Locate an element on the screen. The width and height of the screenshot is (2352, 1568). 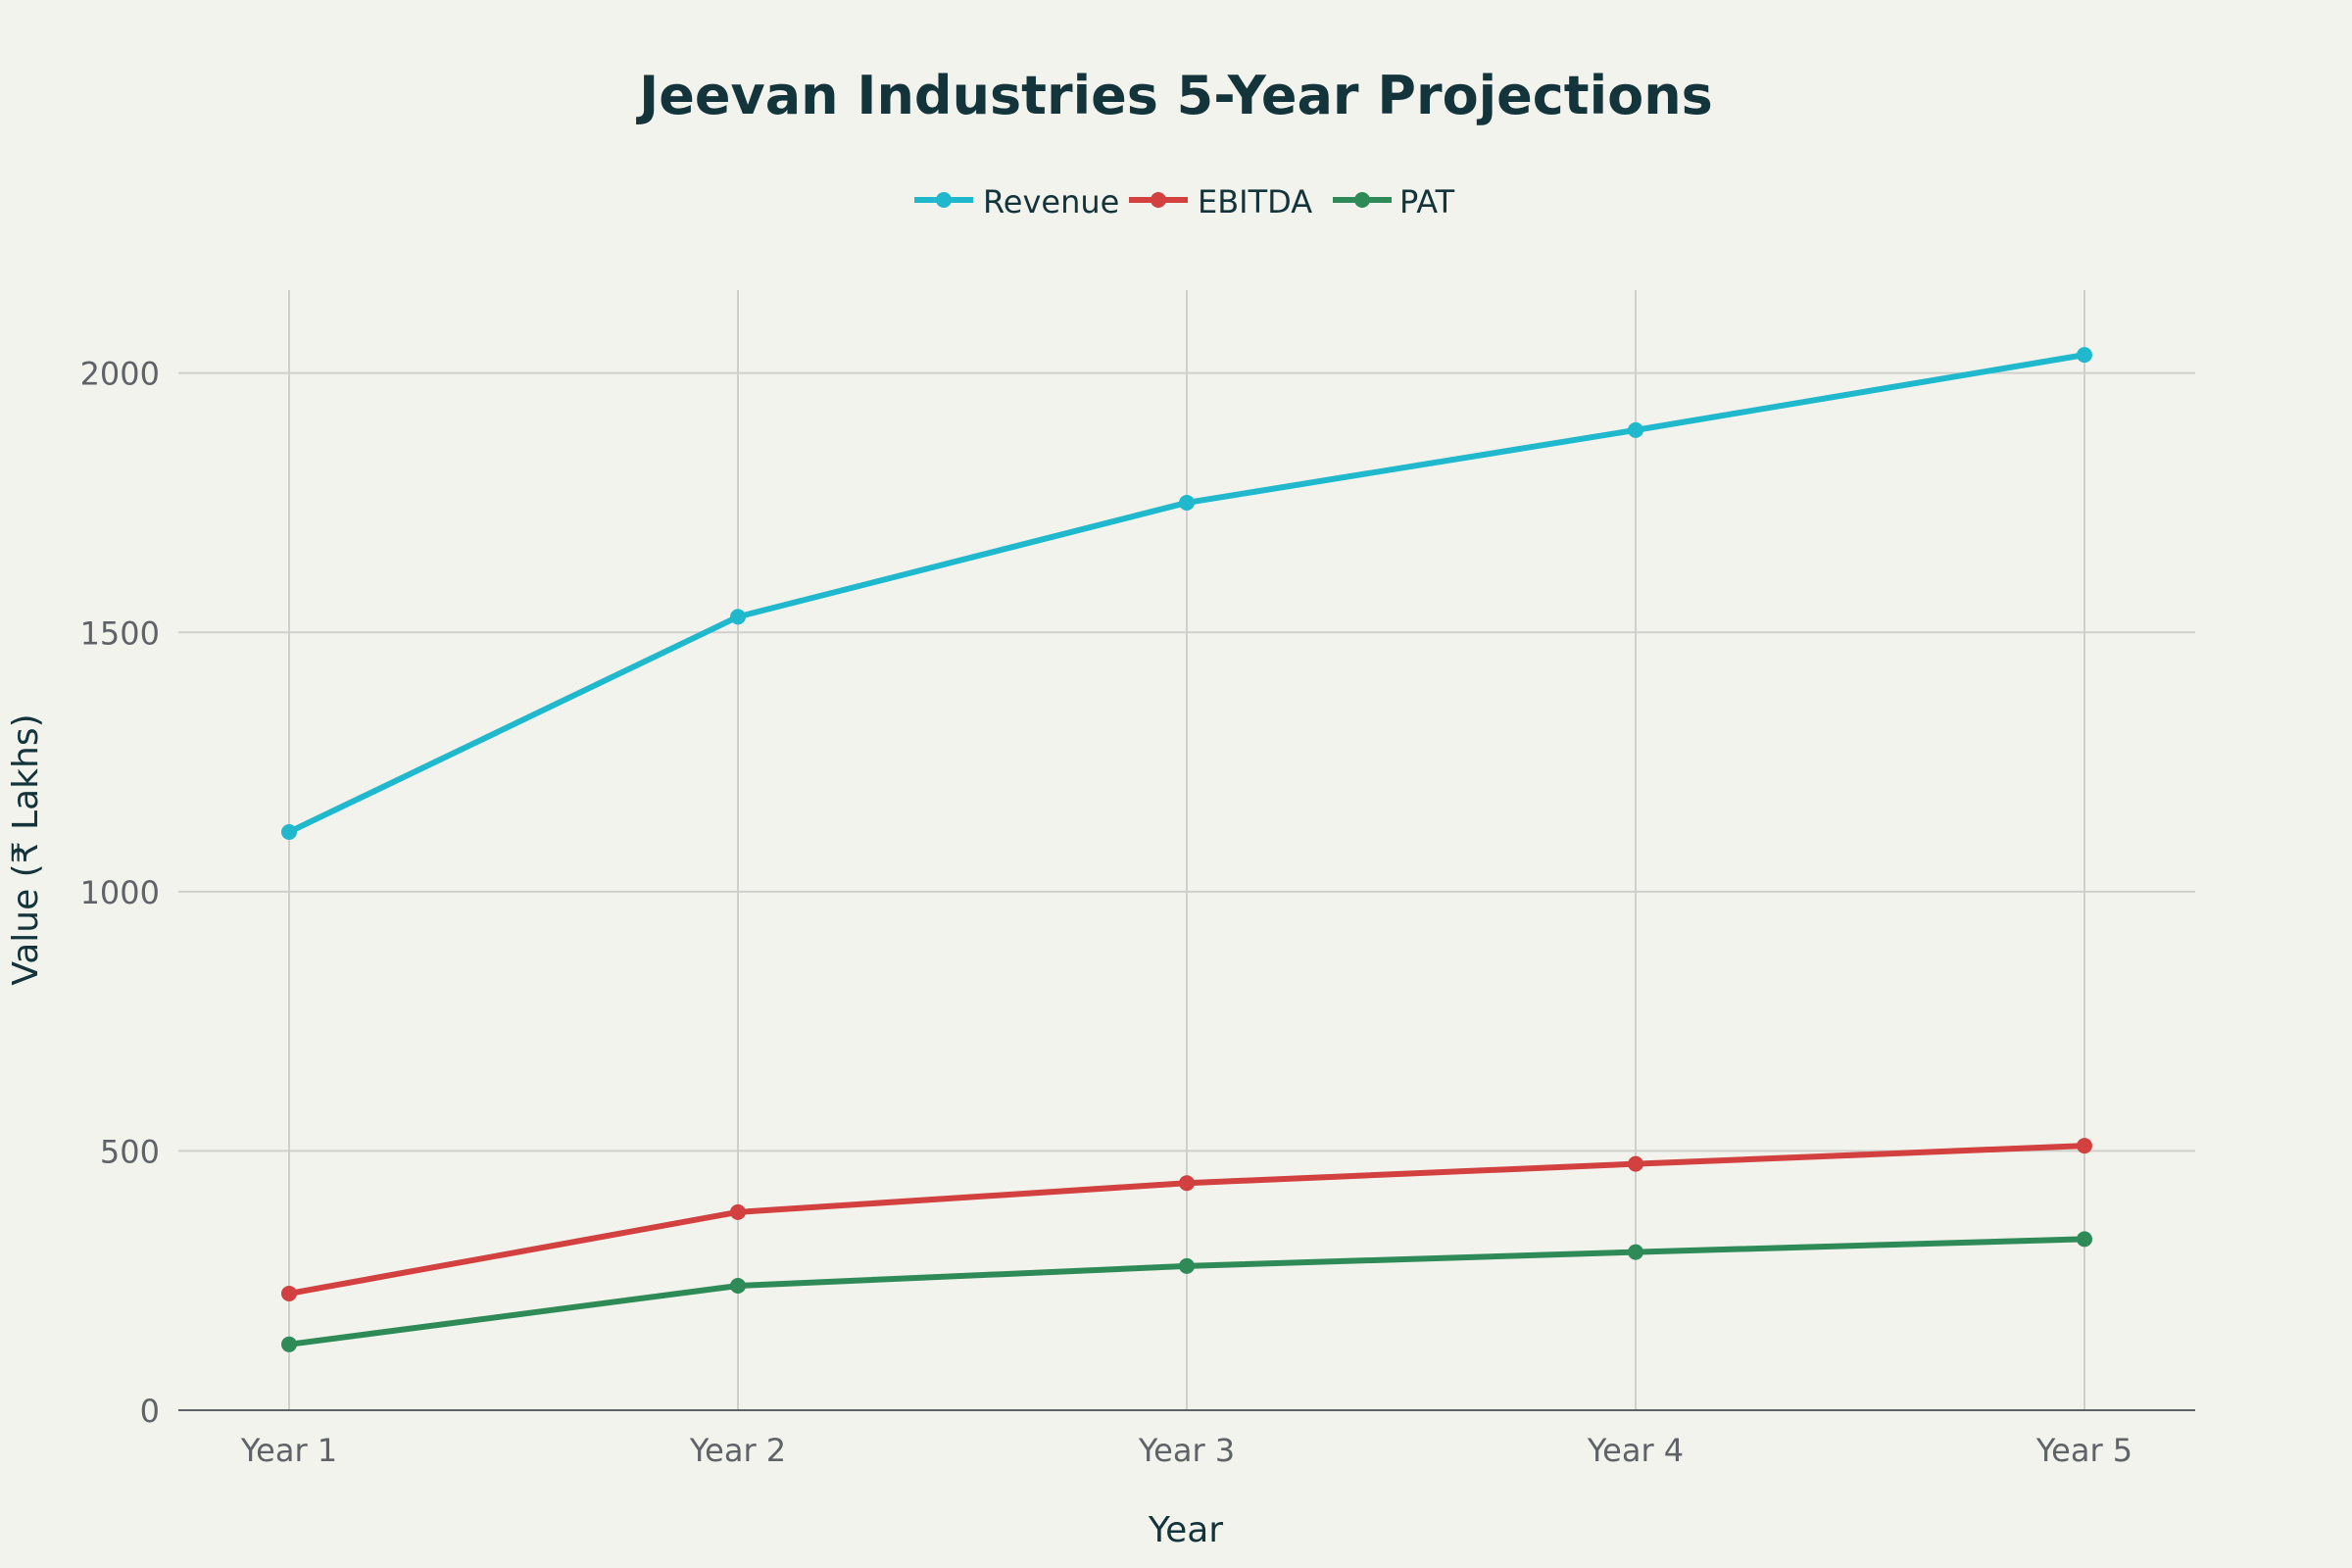
legend: Revenue EBITDA PAT is located at coordinates (1184, 201).